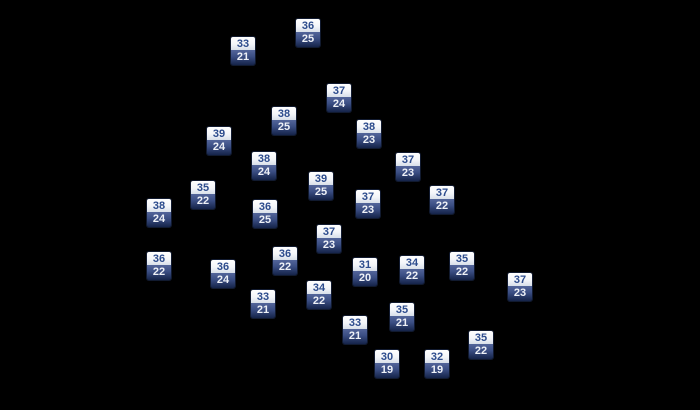  Describe the element at coordinates (437, 356) in the screenshot. I see `high-temp-value: 32` at that location.